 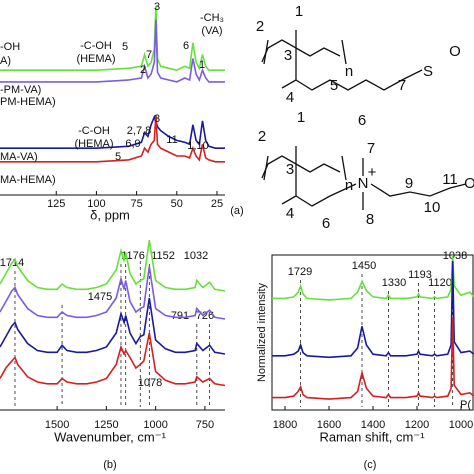 What do you see at coordinates (150, 383) in the screenshot?
I see `peak-label: 1078` at bounding box center [150, 383].